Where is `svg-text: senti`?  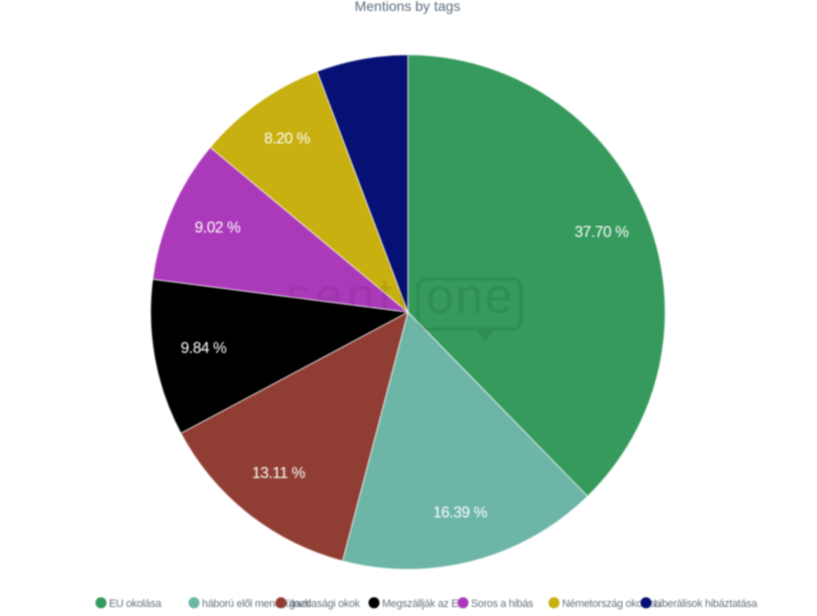
svg-text: senti is located at coordinates (349, 296).